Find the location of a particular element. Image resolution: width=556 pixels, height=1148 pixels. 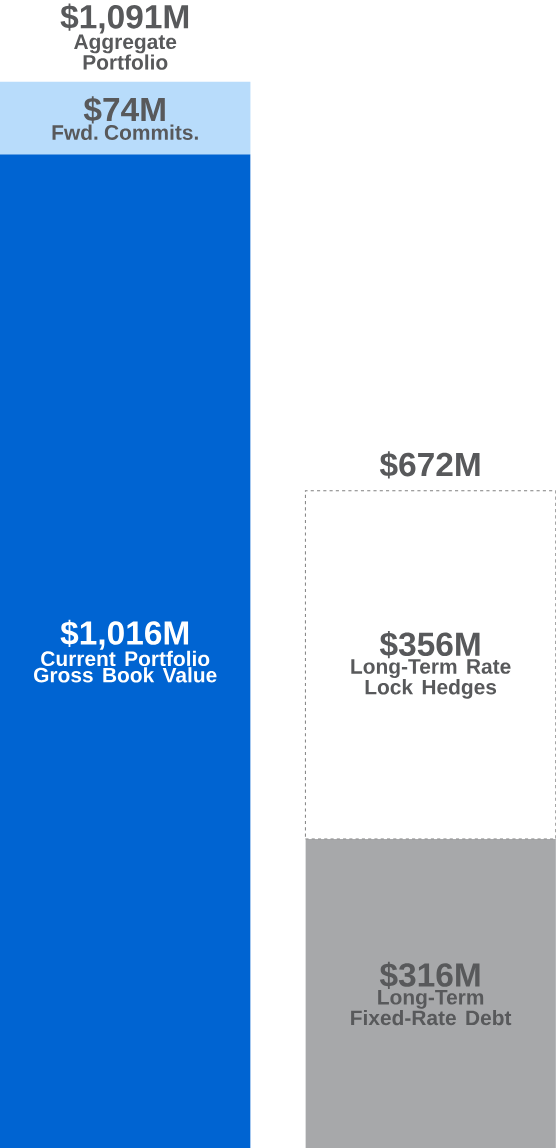

series-label: Current Portfolio Gross Book Value is located at coordinates (125, 666).